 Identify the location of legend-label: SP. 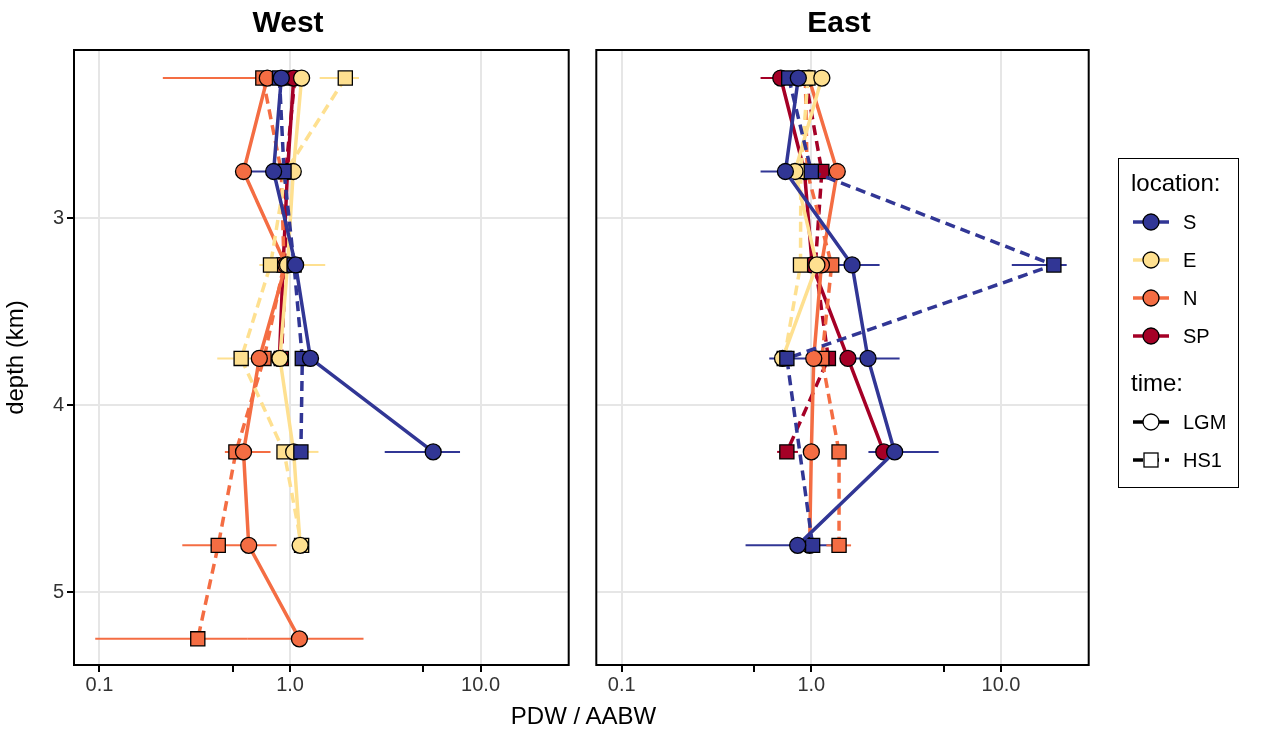
(1196, 336).